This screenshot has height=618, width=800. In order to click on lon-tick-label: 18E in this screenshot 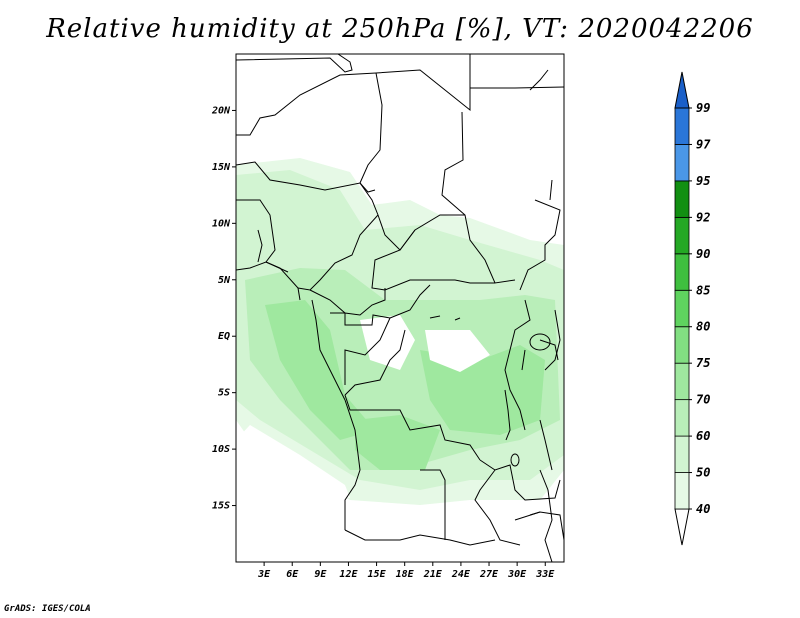, I will do `click(405, 574)`.